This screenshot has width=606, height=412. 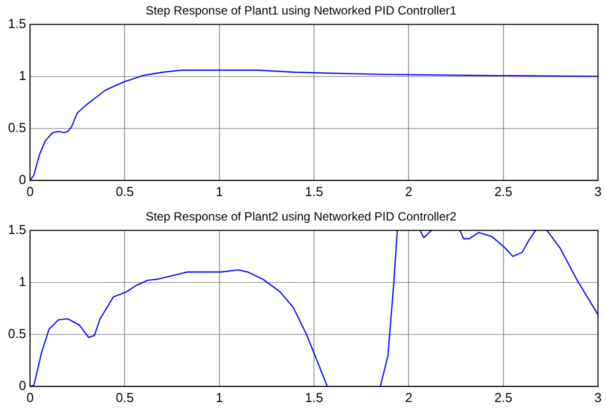 I want to click on chart-title: Step Response of Plant1 using Networked PID Controller1, so click(x=301, y=11).